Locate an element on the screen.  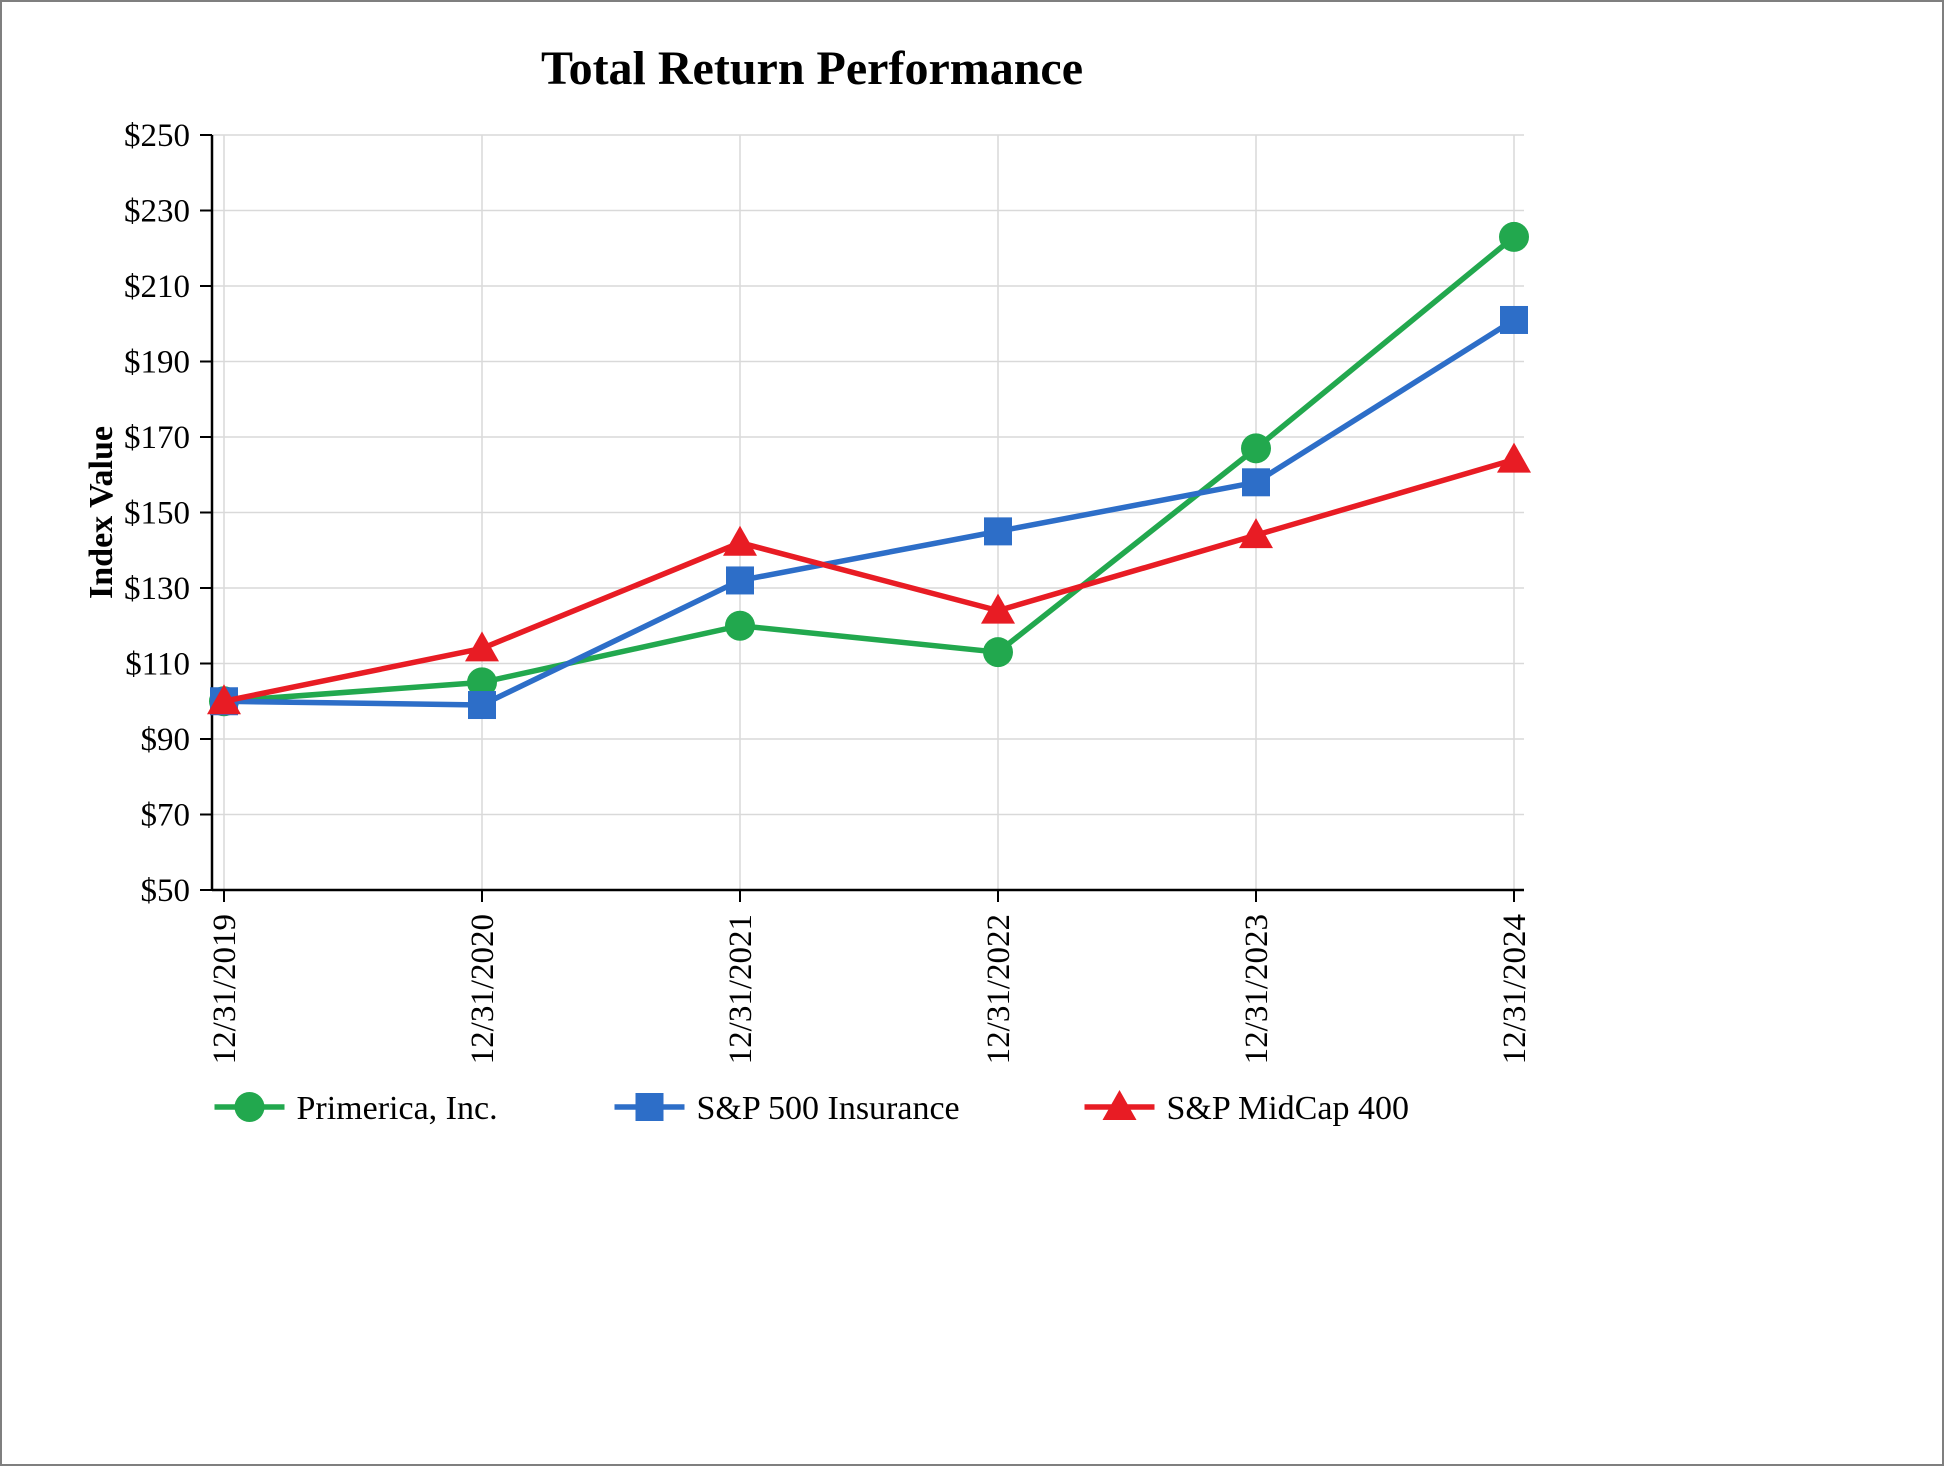
y-tick-label: $90 is located at coordinates (166, 740).